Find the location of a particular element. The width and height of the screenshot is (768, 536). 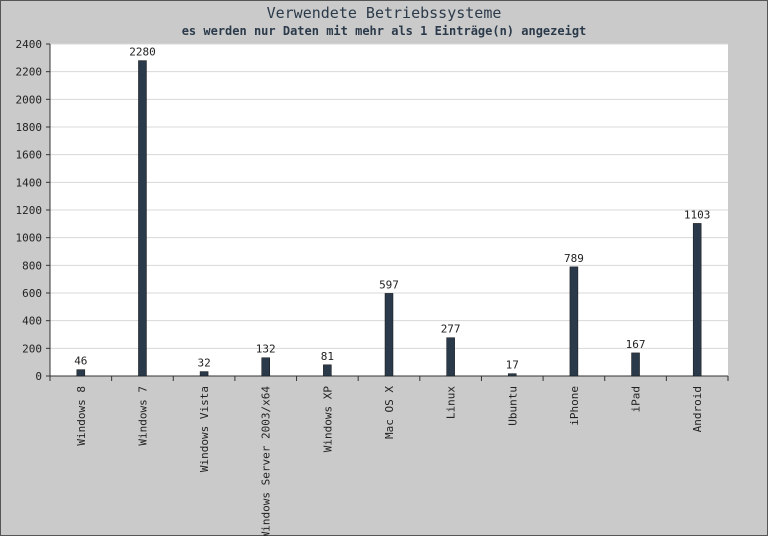

y-tick-label: 1200 is located at coordinates (29, 210).